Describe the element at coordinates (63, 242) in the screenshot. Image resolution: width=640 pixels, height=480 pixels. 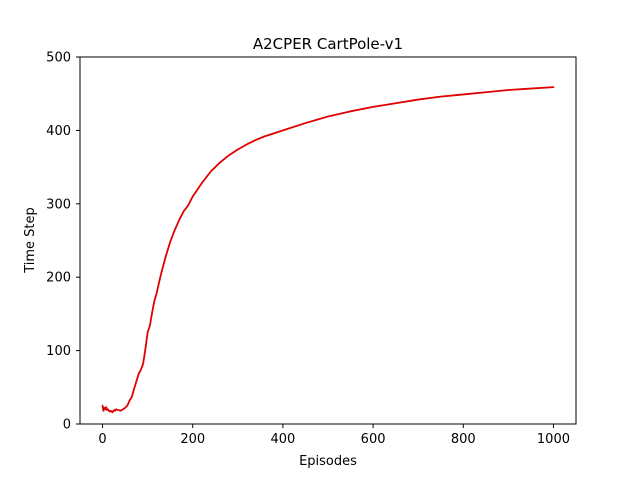
I see `y-axis-ticks: 0 100 200 300 400 500` at that location.